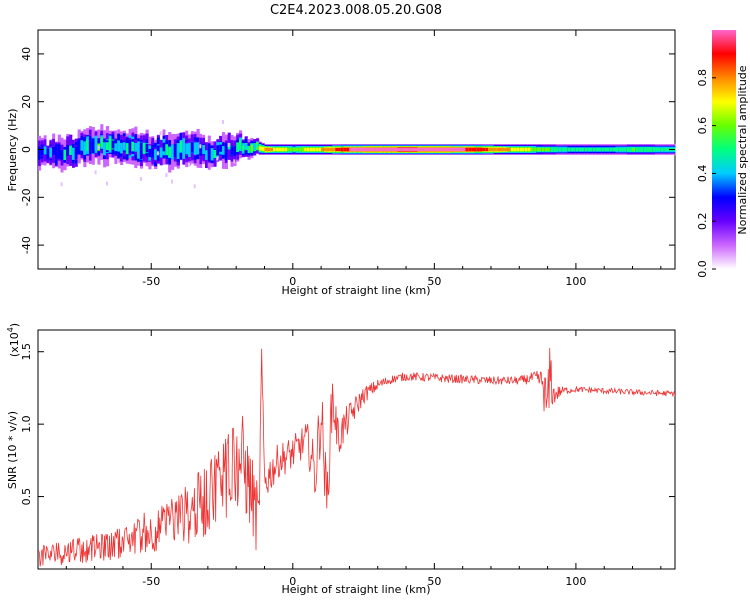 The width and height of the screenshot is (750, 600). Describe the element at coordinates (702, 78) in the screenshot. I see `colorbar-tick-label: 0.8` at that location.